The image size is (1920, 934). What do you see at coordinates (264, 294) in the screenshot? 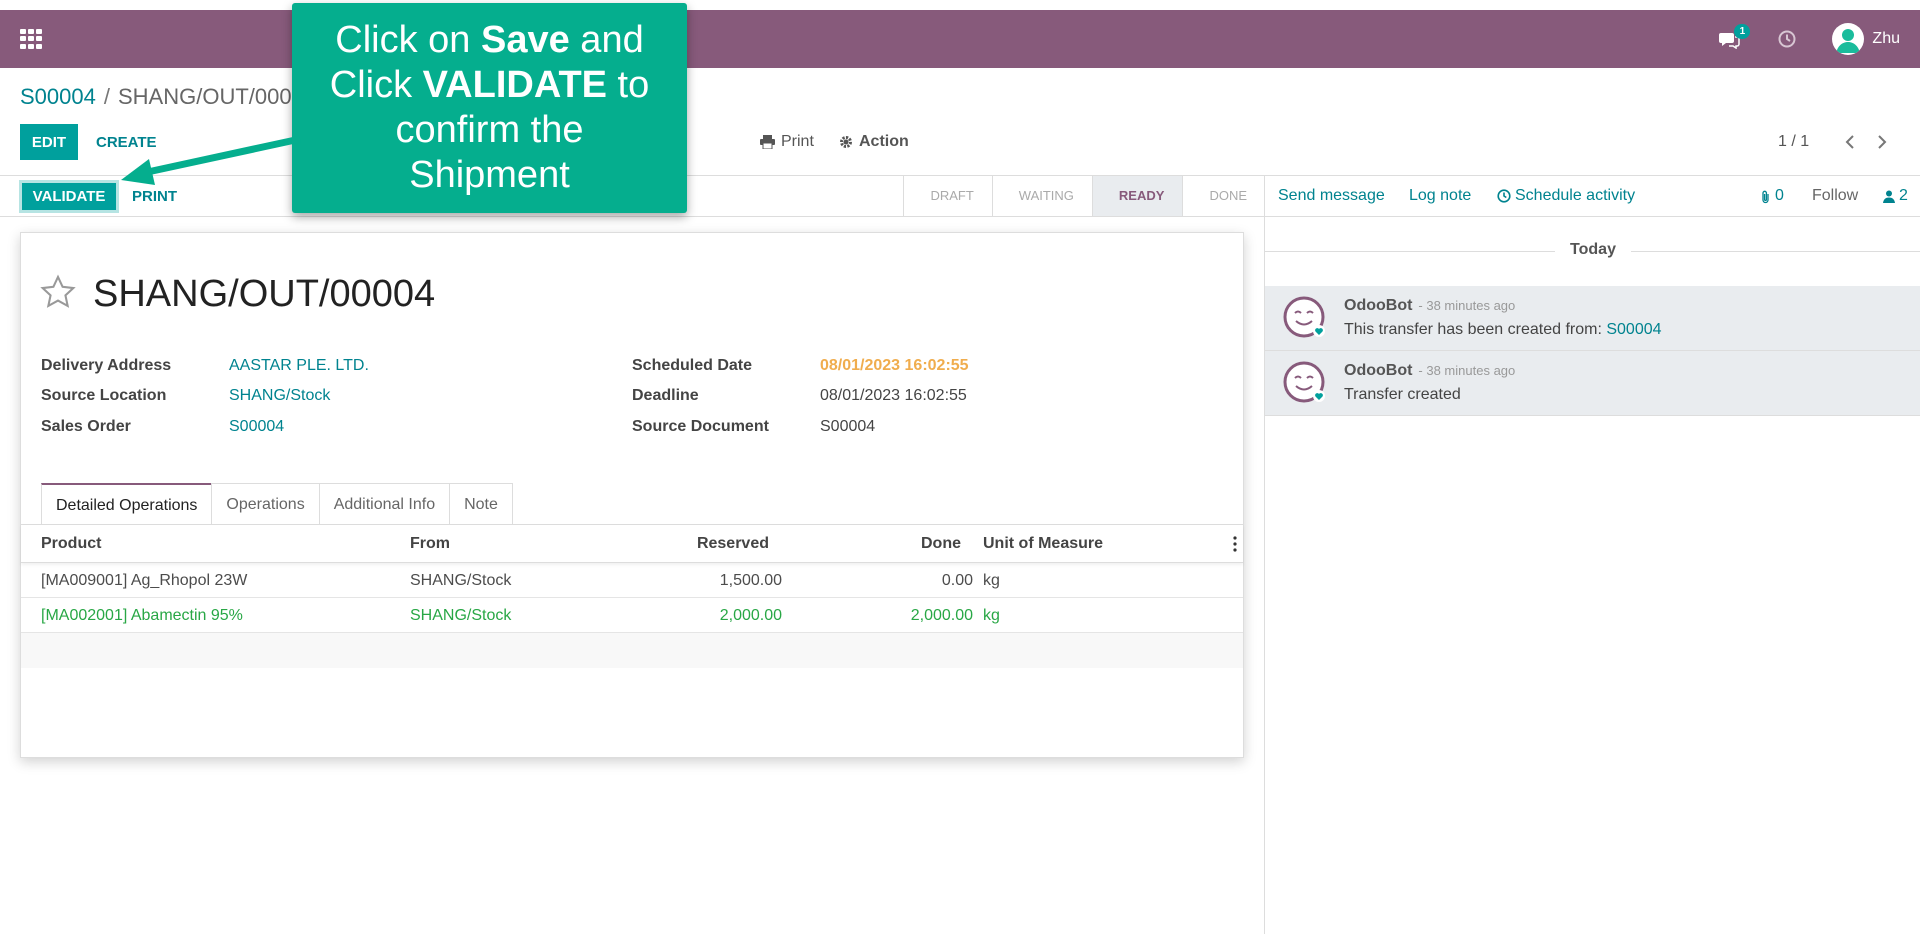
I see `record-title: SHANG/OUT/00004` at bounding box center [264, 294].